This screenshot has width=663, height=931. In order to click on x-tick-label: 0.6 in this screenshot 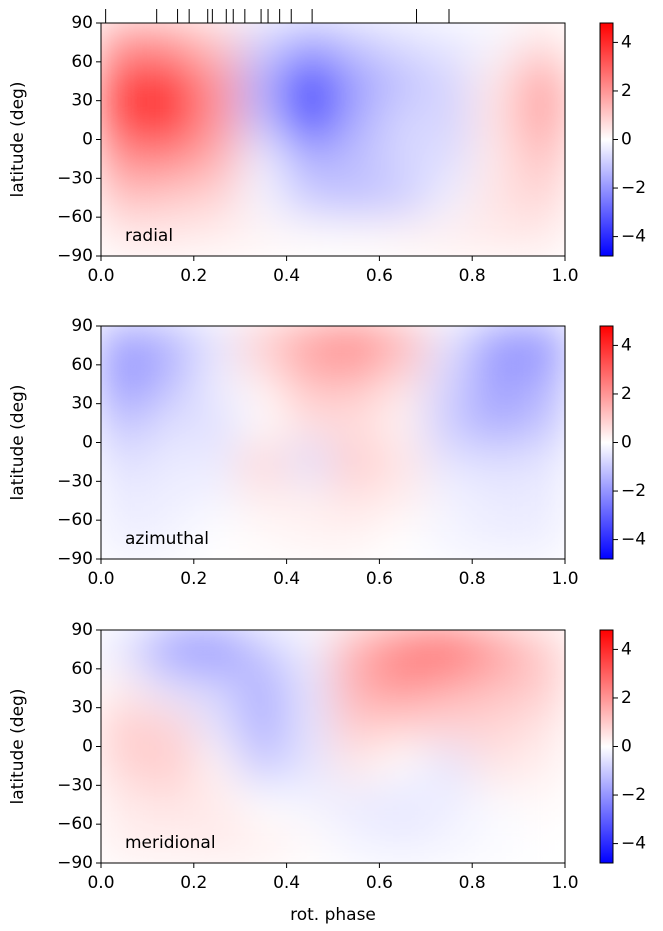, I will do `click(379, 276)`.